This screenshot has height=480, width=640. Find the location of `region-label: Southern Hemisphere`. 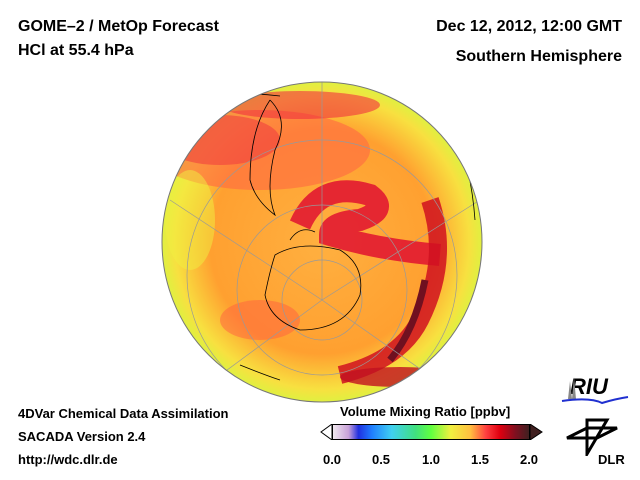

region-label: Southern Hemisphere is located at coordinates (538, 56).